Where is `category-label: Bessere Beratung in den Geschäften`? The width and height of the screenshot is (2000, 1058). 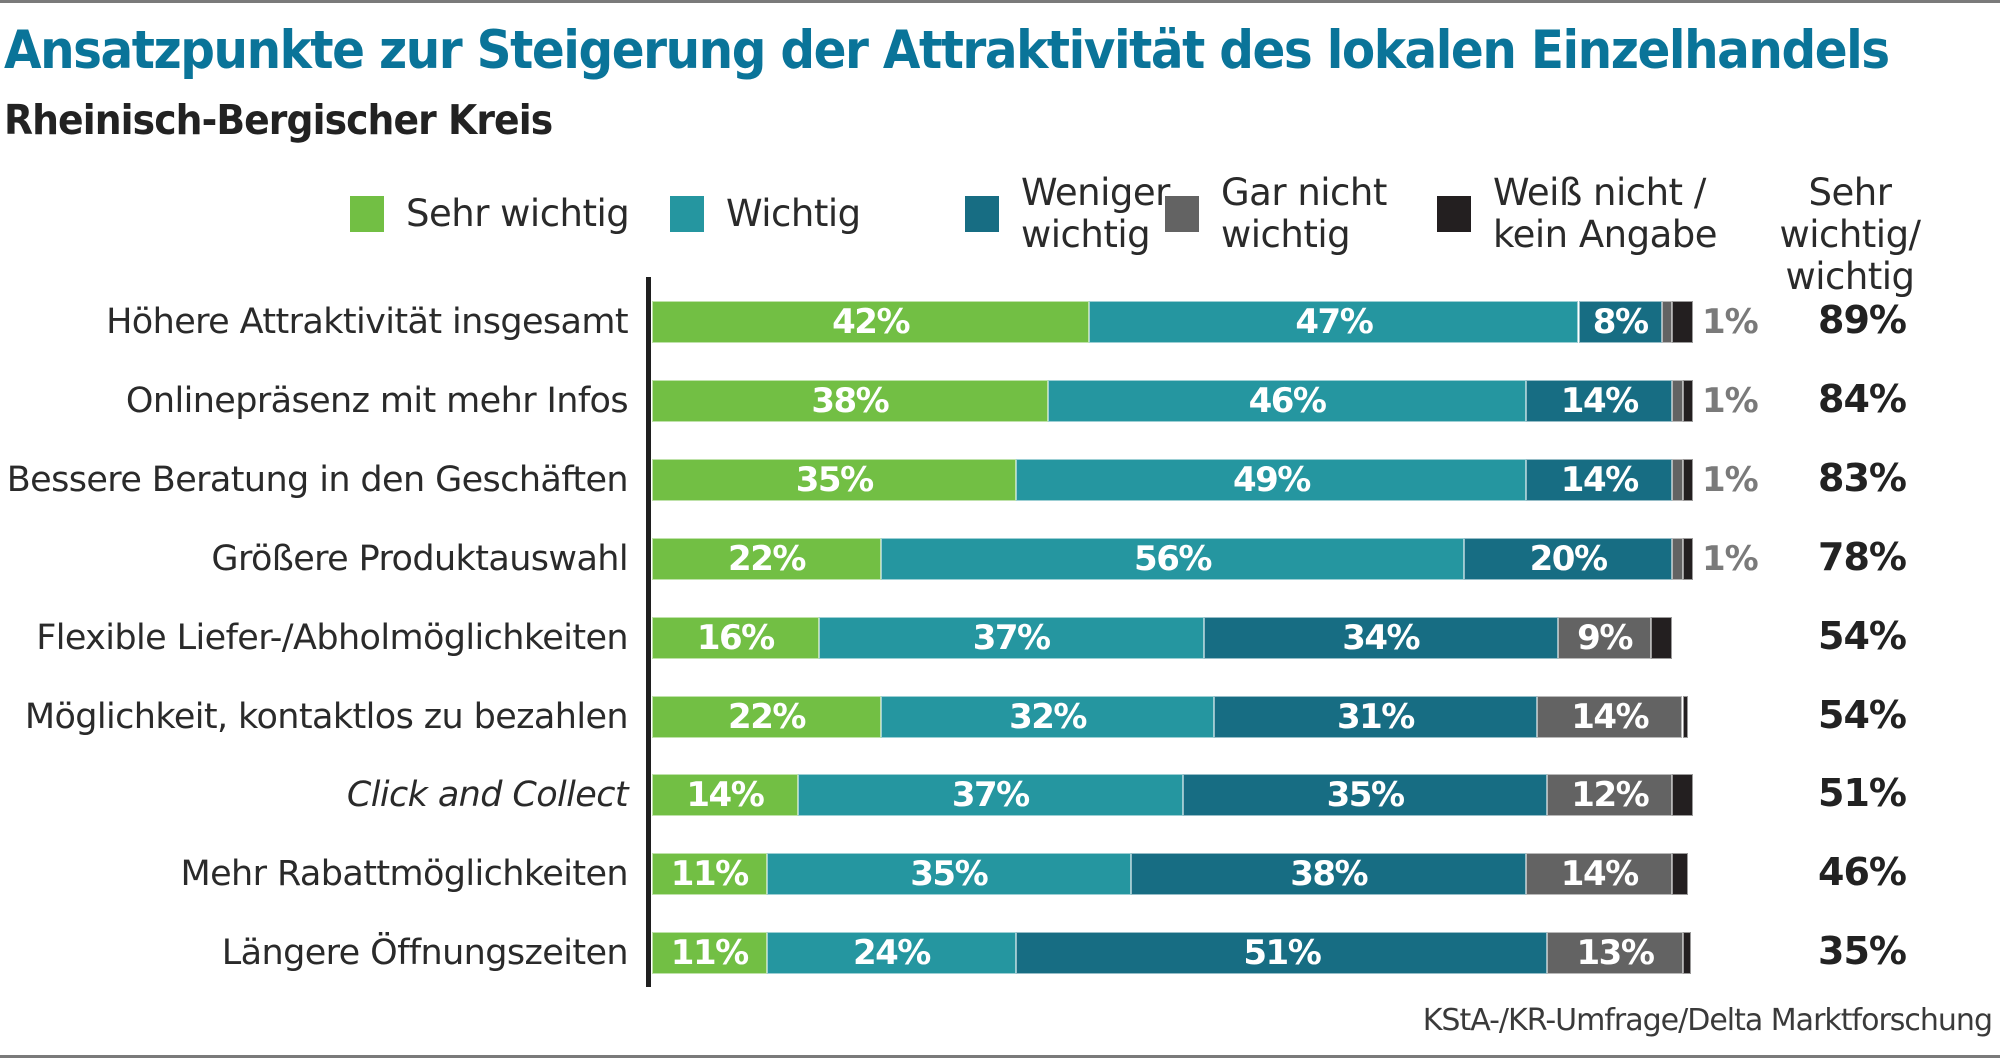 category-label: Bessere Beratung in den Geschäften is located at coordinates (317, 480).